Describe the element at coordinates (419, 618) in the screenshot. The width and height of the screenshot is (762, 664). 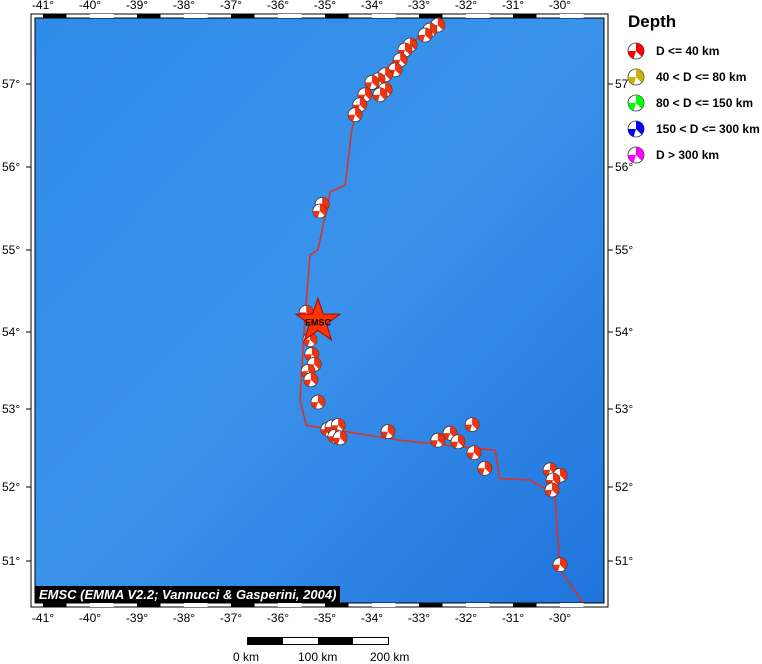
I see `lon-tick-label-bottom: -33°` at that location.